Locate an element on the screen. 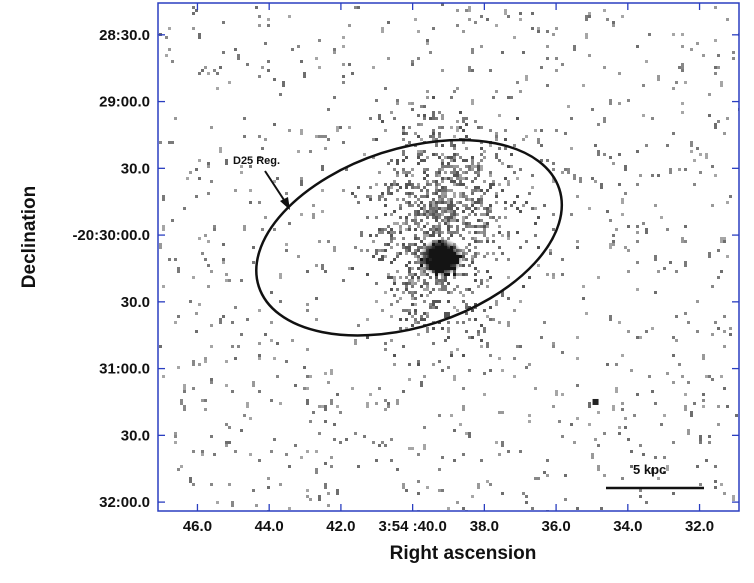 This screenshot has height=583, width=754. d25-arrow-head is located at coordinates (285, 203).